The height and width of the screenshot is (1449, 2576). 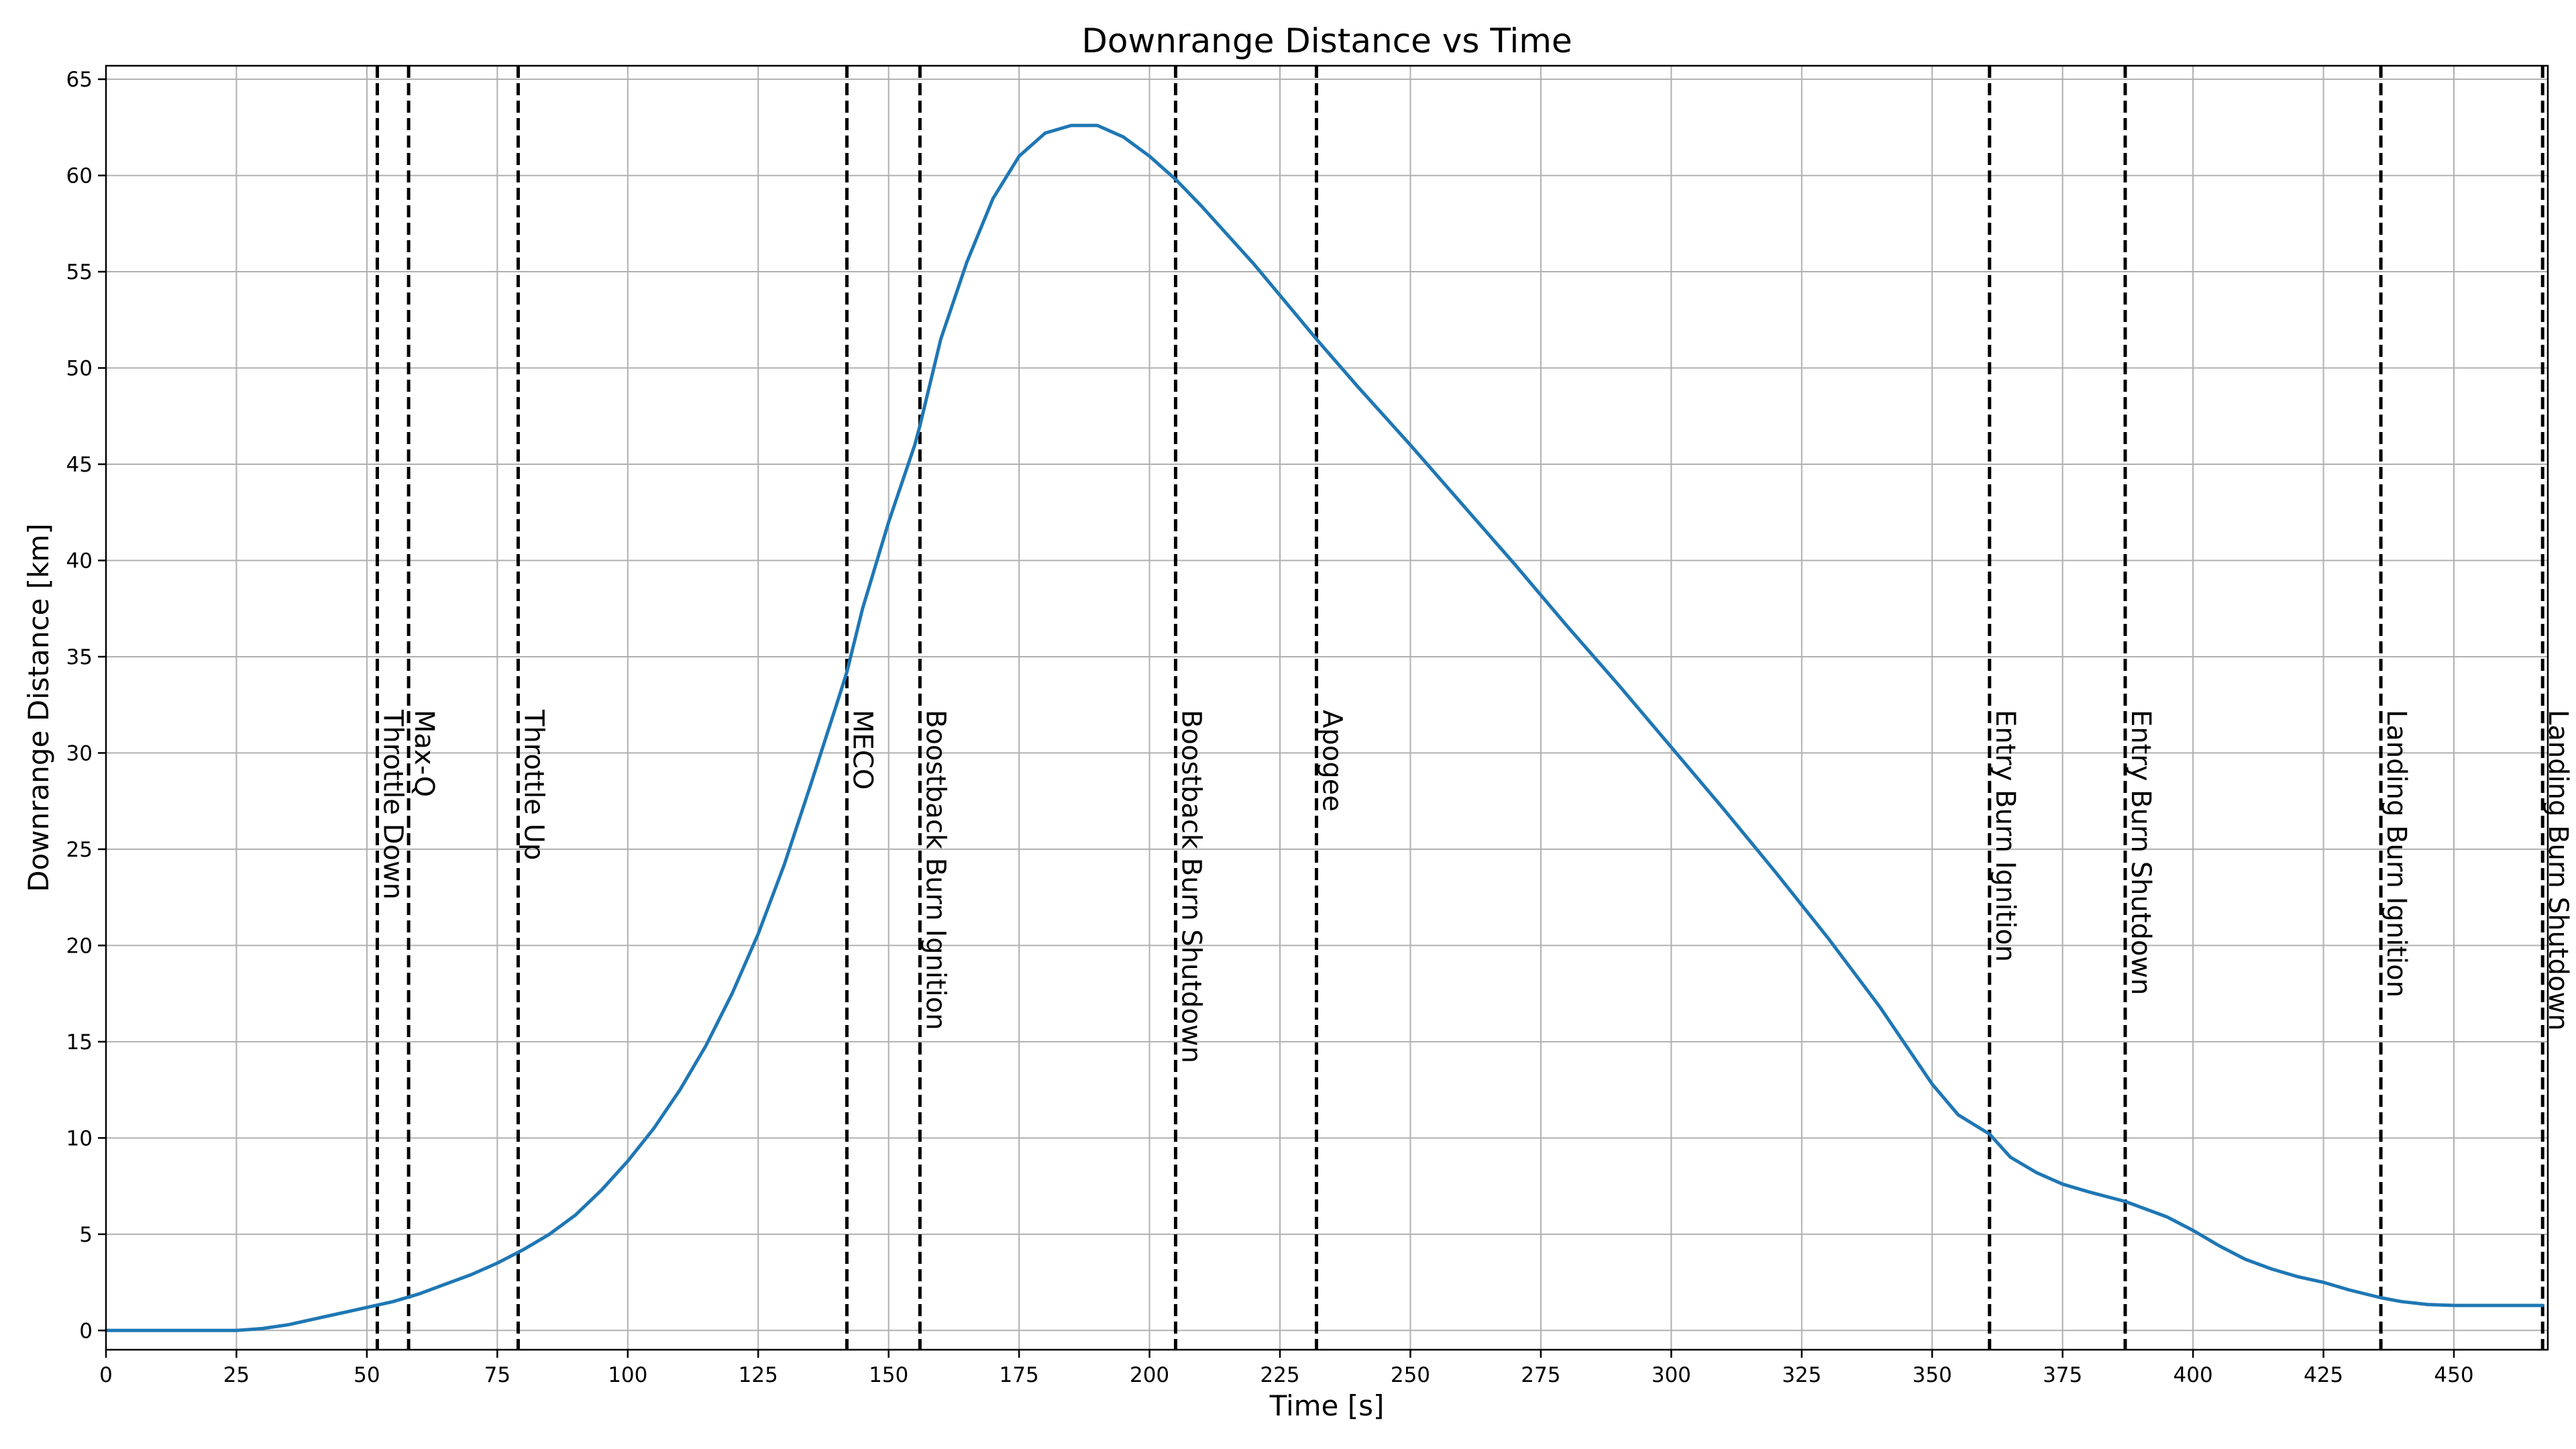 What do you see at coordinates (1540, 1375) in the screenshot?
I see `x-tick-label: 275` at bounding box center [1540, 1375].